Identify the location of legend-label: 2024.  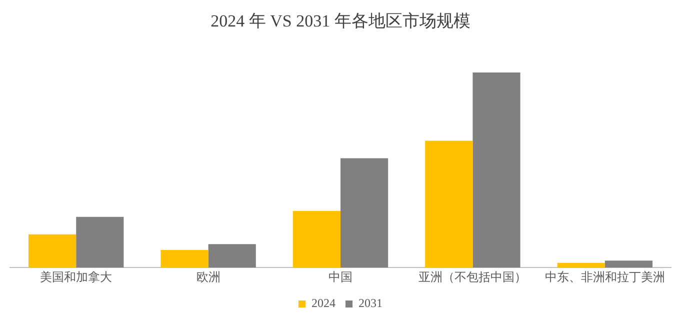
(324, 303).